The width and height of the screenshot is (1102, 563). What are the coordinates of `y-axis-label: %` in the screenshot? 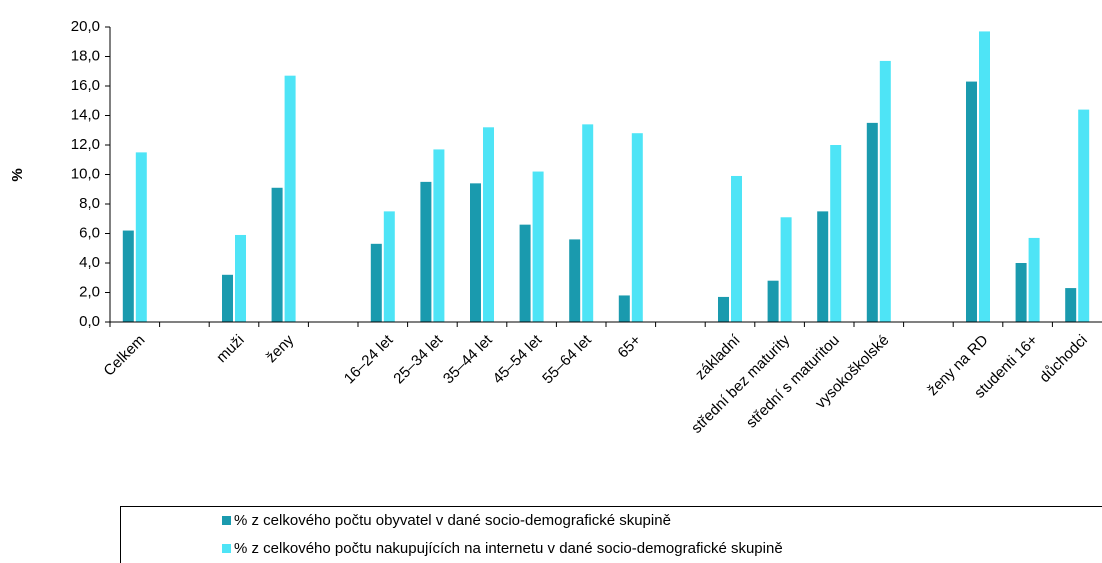 It's located at (17, 174).